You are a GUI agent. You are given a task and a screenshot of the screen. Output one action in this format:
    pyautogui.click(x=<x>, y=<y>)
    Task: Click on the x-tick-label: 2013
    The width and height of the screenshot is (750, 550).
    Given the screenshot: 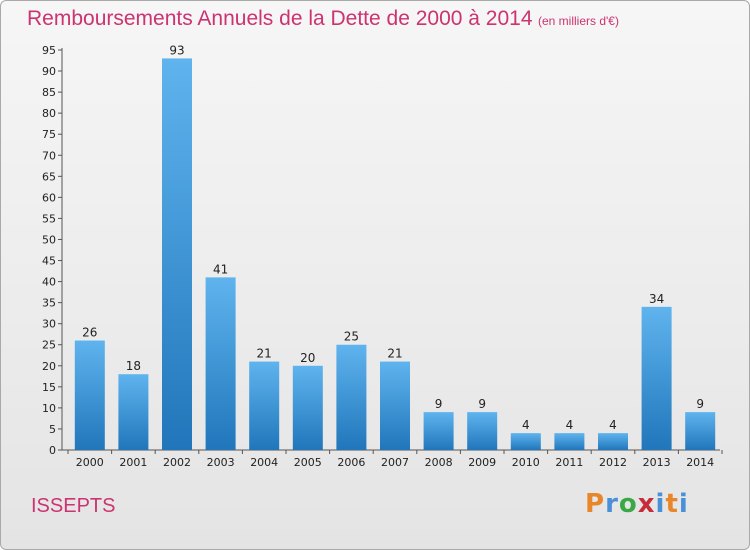 What is the action you would take?
    pyautogui.click(x=657, y=462)
    